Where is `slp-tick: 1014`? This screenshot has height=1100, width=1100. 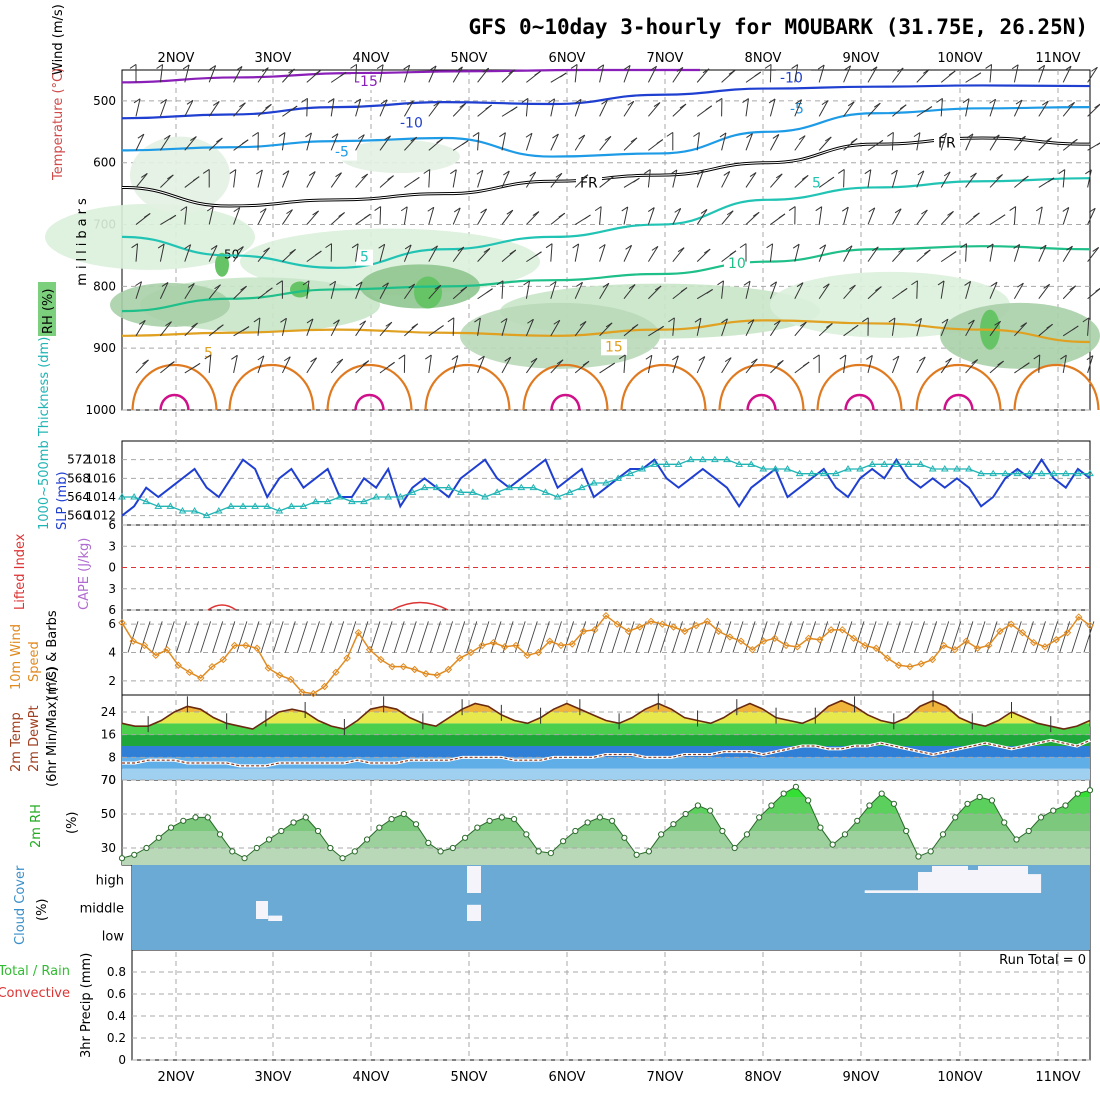 slp-tick: 1014 is located at coordinates (100, 497).